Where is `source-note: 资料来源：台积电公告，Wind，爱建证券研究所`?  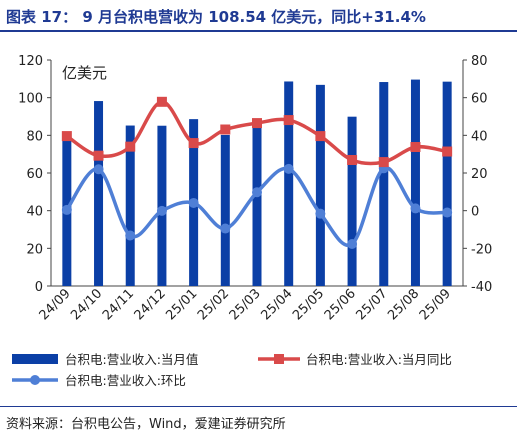
source-note: 资料来源：台积电公告，Wind，爱建证券研究所 is located at coordinates (146, 424).